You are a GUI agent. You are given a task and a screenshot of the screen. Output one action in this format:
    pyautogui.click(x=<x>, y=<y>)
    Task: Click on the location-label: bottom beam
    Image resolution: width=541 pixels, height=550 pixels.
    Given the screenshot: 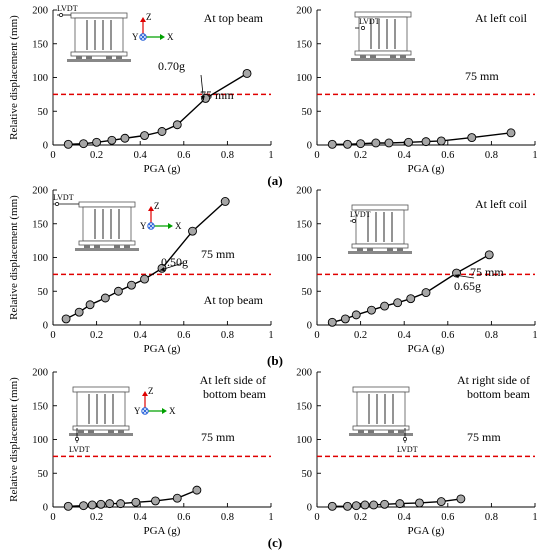 What is the action you would take?
    pyautogui.click(x=499, y=394)
    